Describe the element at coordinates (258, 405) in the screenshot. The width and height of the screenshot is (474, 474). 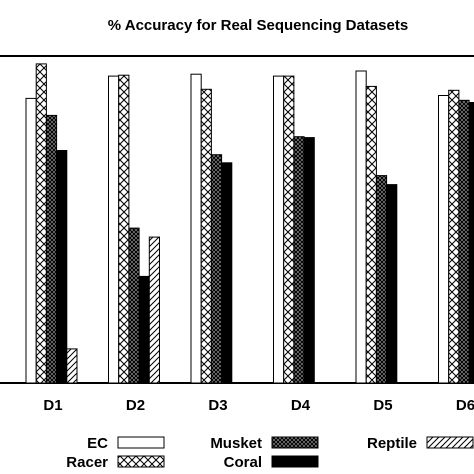
I see `x-tick-labels: D1 D2 D3 D4 D5 D6` at that location.